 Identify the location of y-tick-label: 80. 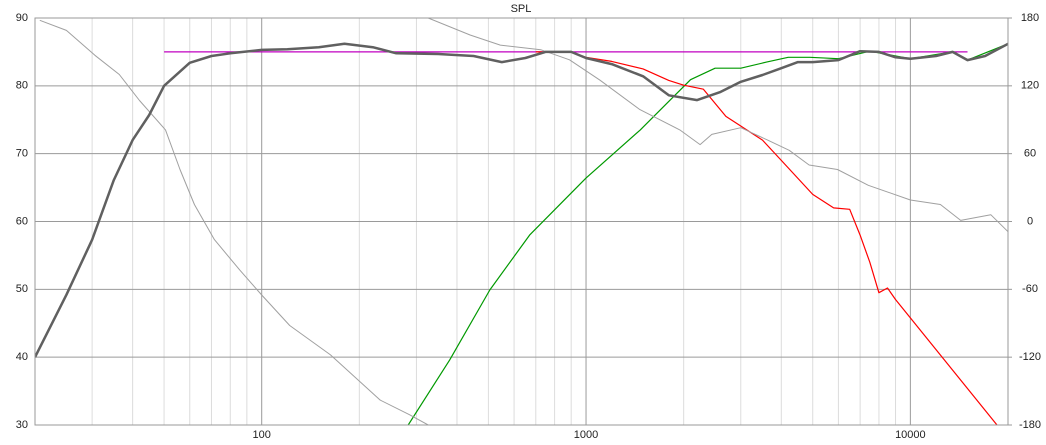
(22, 86).